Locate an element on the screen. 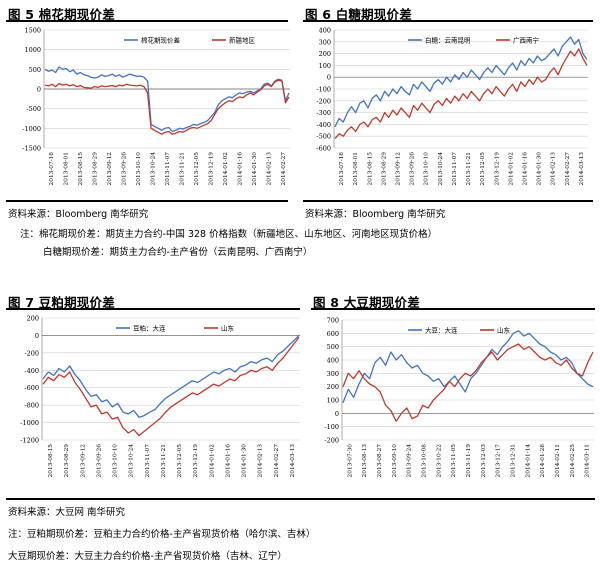  x-tick-label: 2014-02-11 is located at coordinates (558, 460).